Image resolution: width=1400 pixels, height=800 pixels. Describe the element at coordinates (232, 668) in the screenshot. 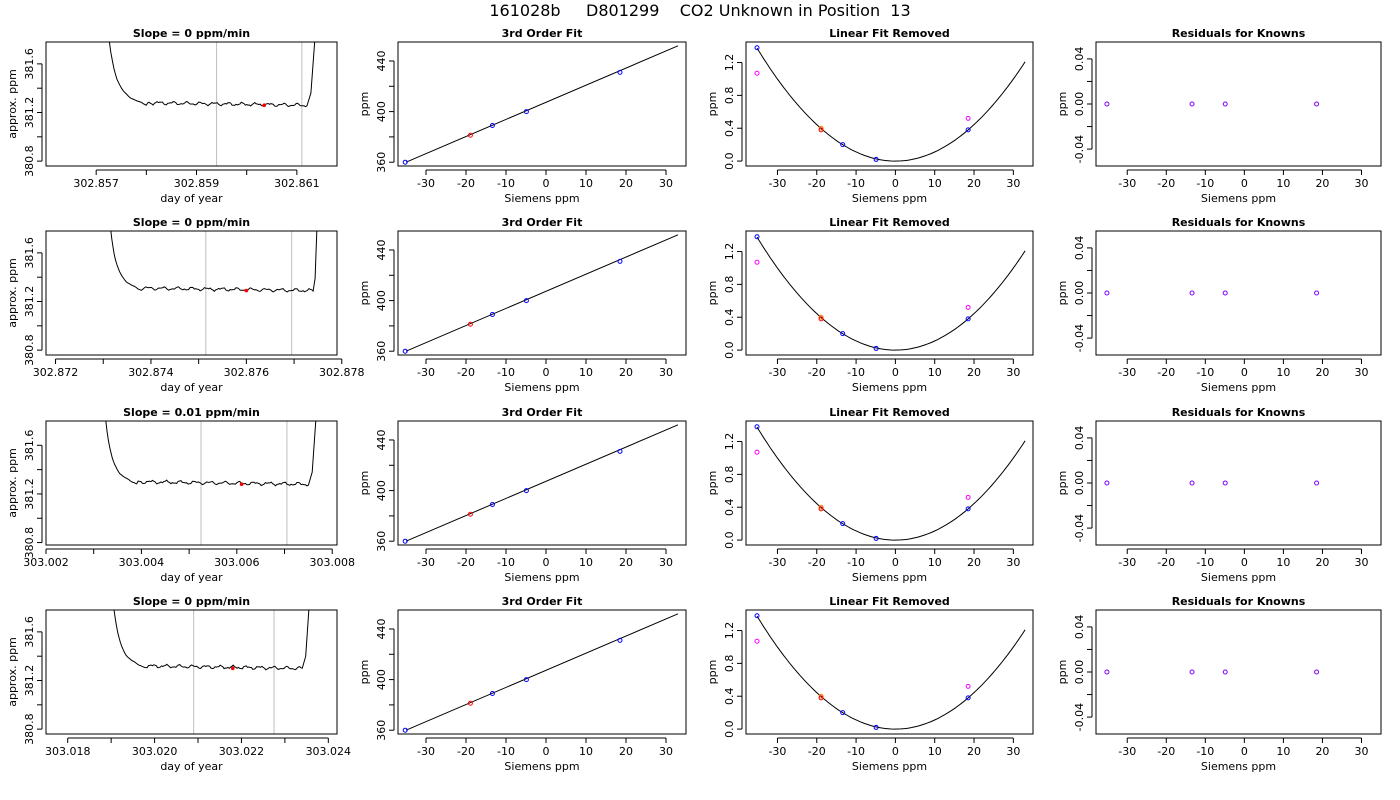

I see `sample-marker` at that location.